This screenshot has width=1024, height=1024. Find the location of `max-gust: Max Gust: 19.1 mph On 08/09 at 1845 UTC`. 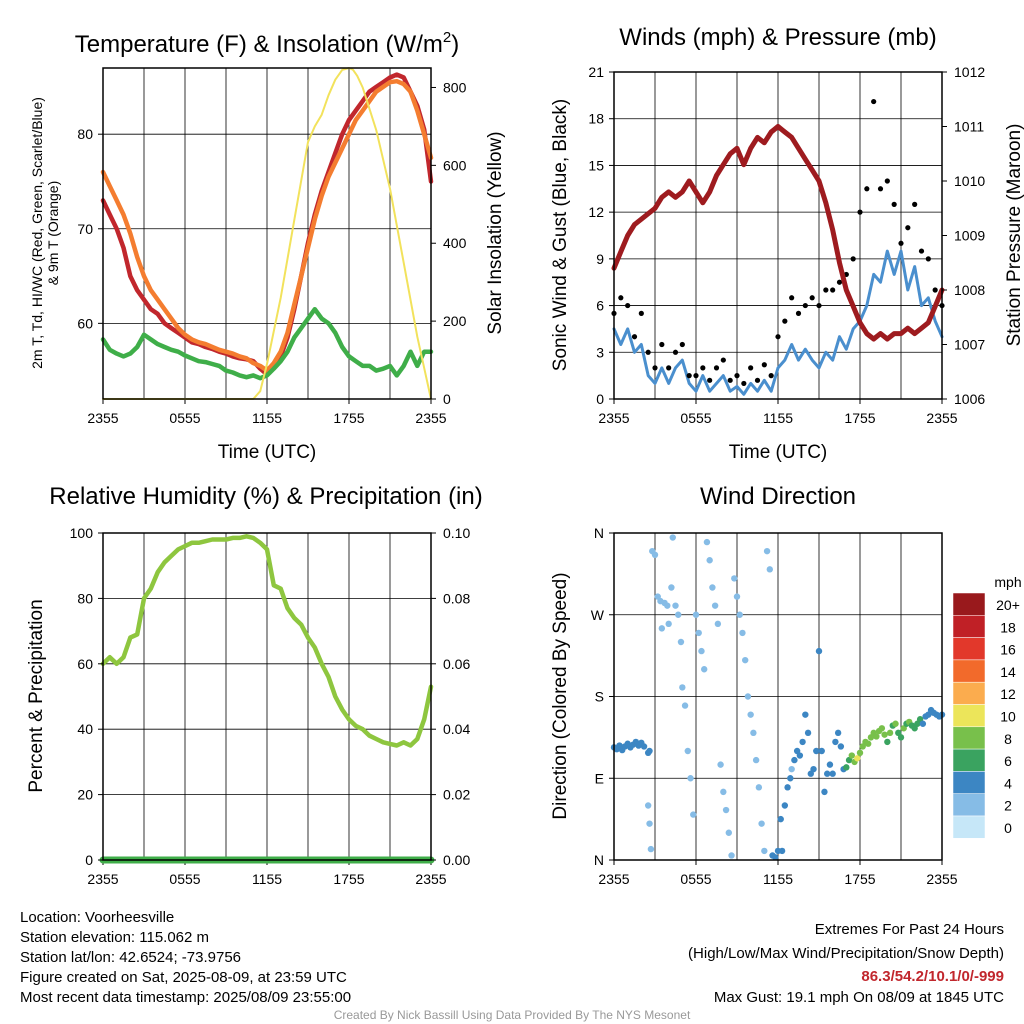

max-gust: Max Gust: 19.1 mph On 08/09 at 1845 UTC is located at coordinates (859, 997).